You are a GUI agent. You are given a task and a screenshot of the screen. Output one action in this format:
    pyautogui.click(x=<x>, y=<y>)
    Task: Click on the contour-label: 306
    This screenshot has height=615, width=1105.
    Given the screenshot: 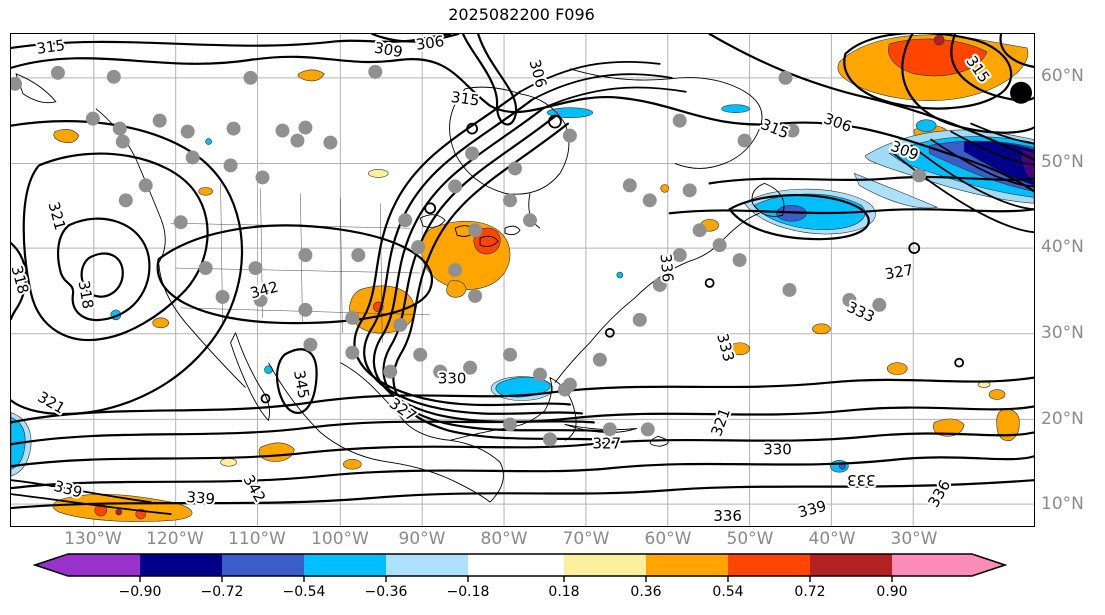 What is the action you would take?
    pyautogui.click(x=538, y=73)
    